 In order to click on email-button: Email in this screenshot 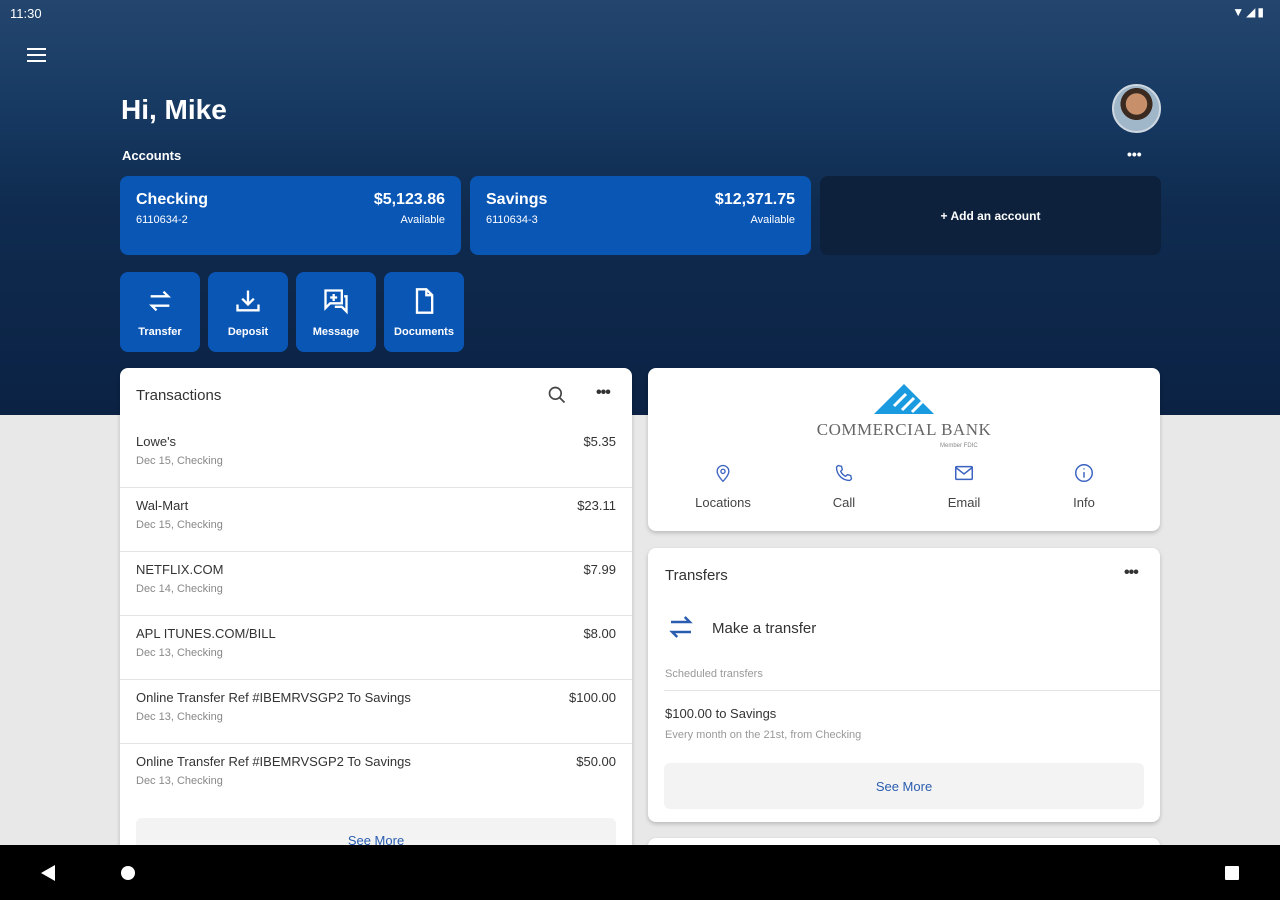, I will do `click(964, 486)`.